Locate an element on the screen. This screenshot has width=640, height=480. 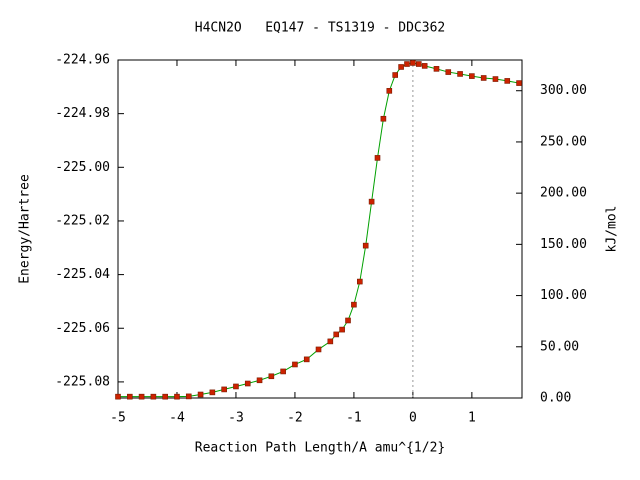
y-tick-label: -224.96 is located at coordinates (82, 60).